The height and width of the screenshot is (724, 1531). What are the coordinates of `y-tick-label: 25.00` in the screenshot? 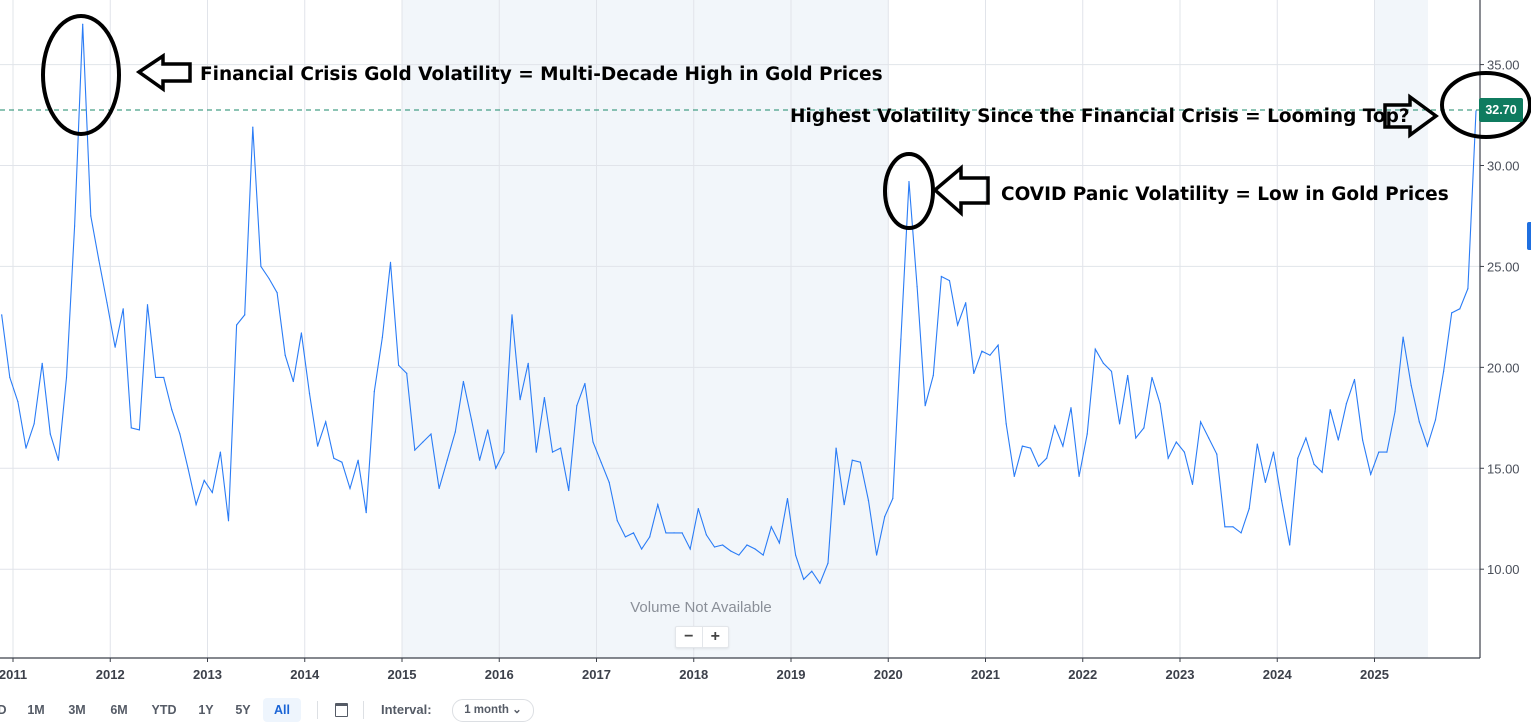 It's located at (1503, 266).